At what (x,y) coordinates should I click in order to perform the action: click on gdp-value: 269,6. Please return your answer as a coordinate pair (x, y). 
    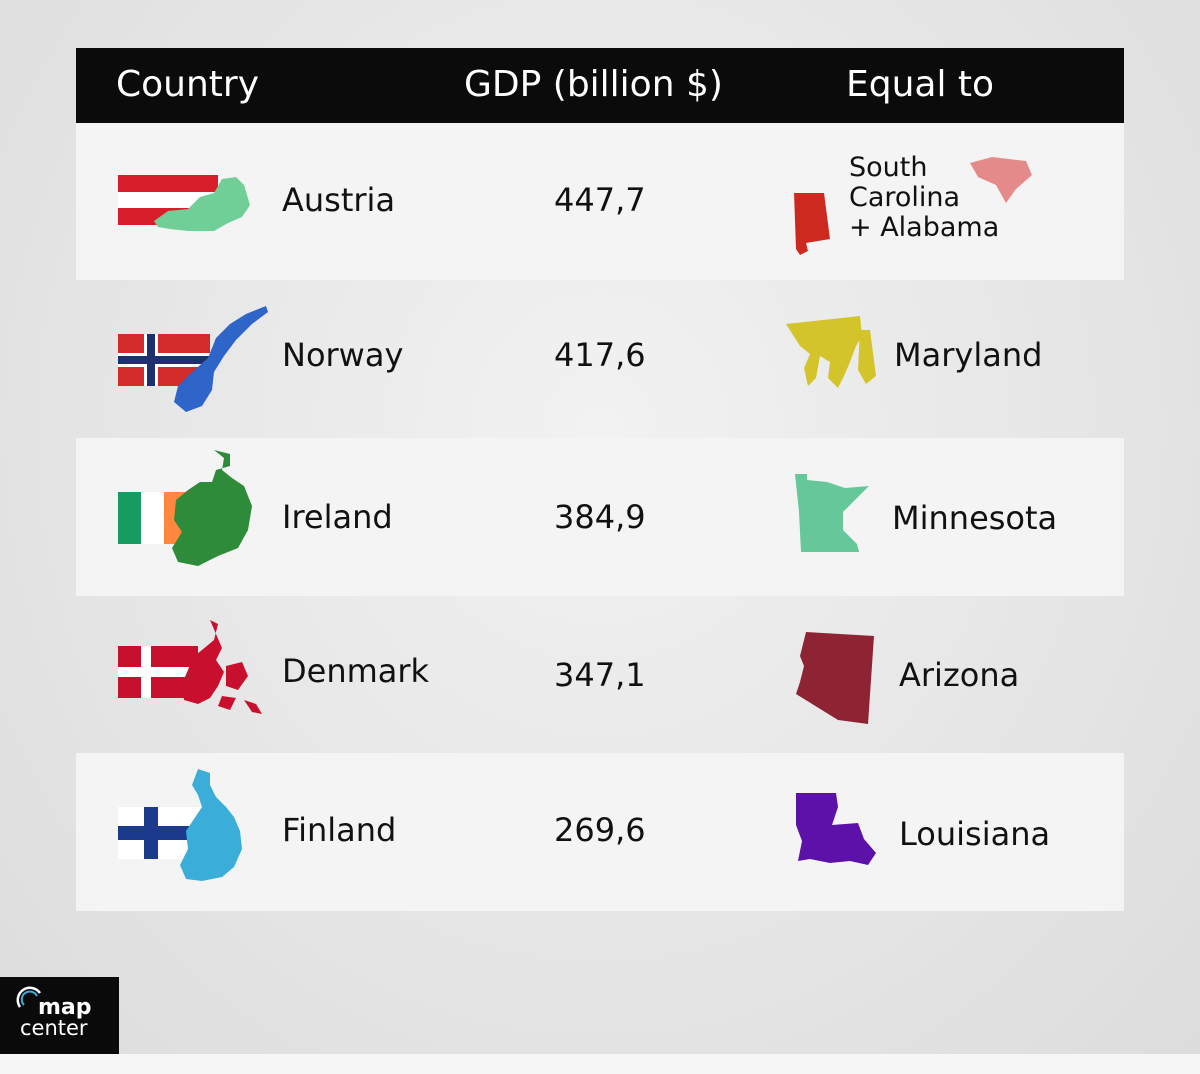
    Looking at the image, I should click on (600, 830).